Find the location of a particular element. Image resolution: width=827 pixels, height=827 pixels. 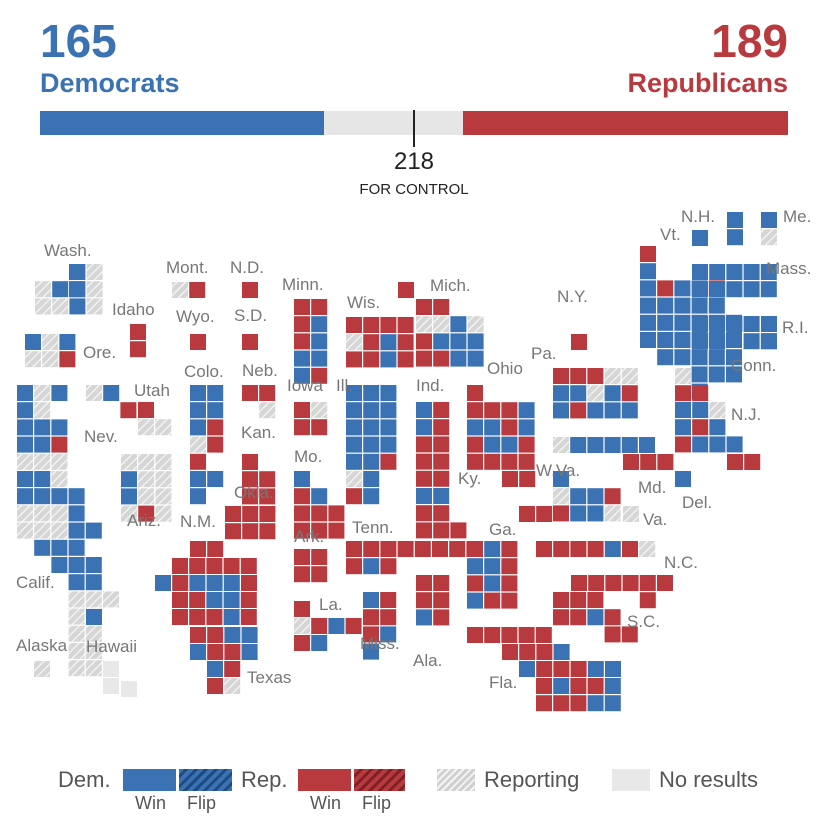

rep-seat-count: 189 is located at coordinates (749, 41).